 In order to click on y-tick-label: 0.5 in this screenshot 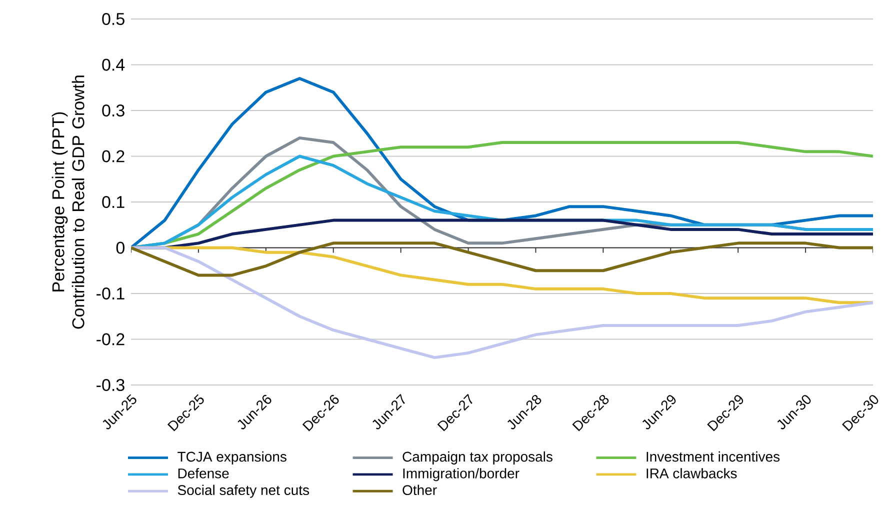, I will do `click(113, 19)`.